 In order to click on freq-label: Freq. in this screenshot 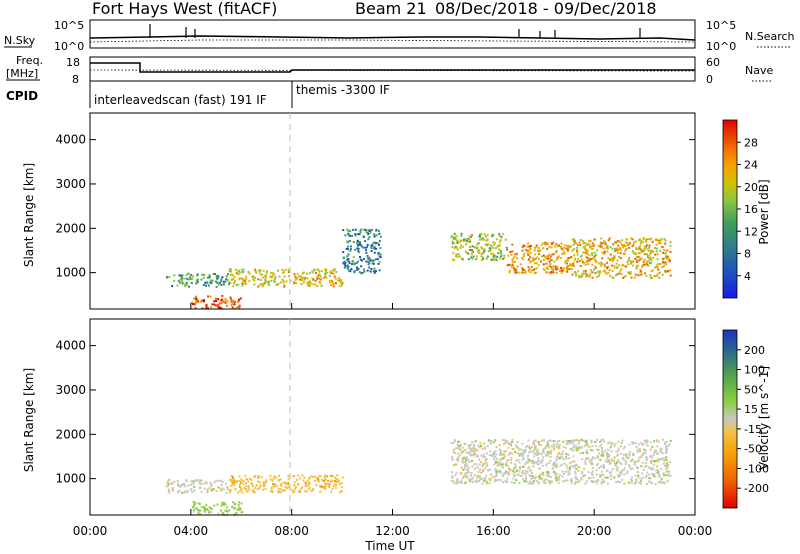, I will do `click(29, 60)`.